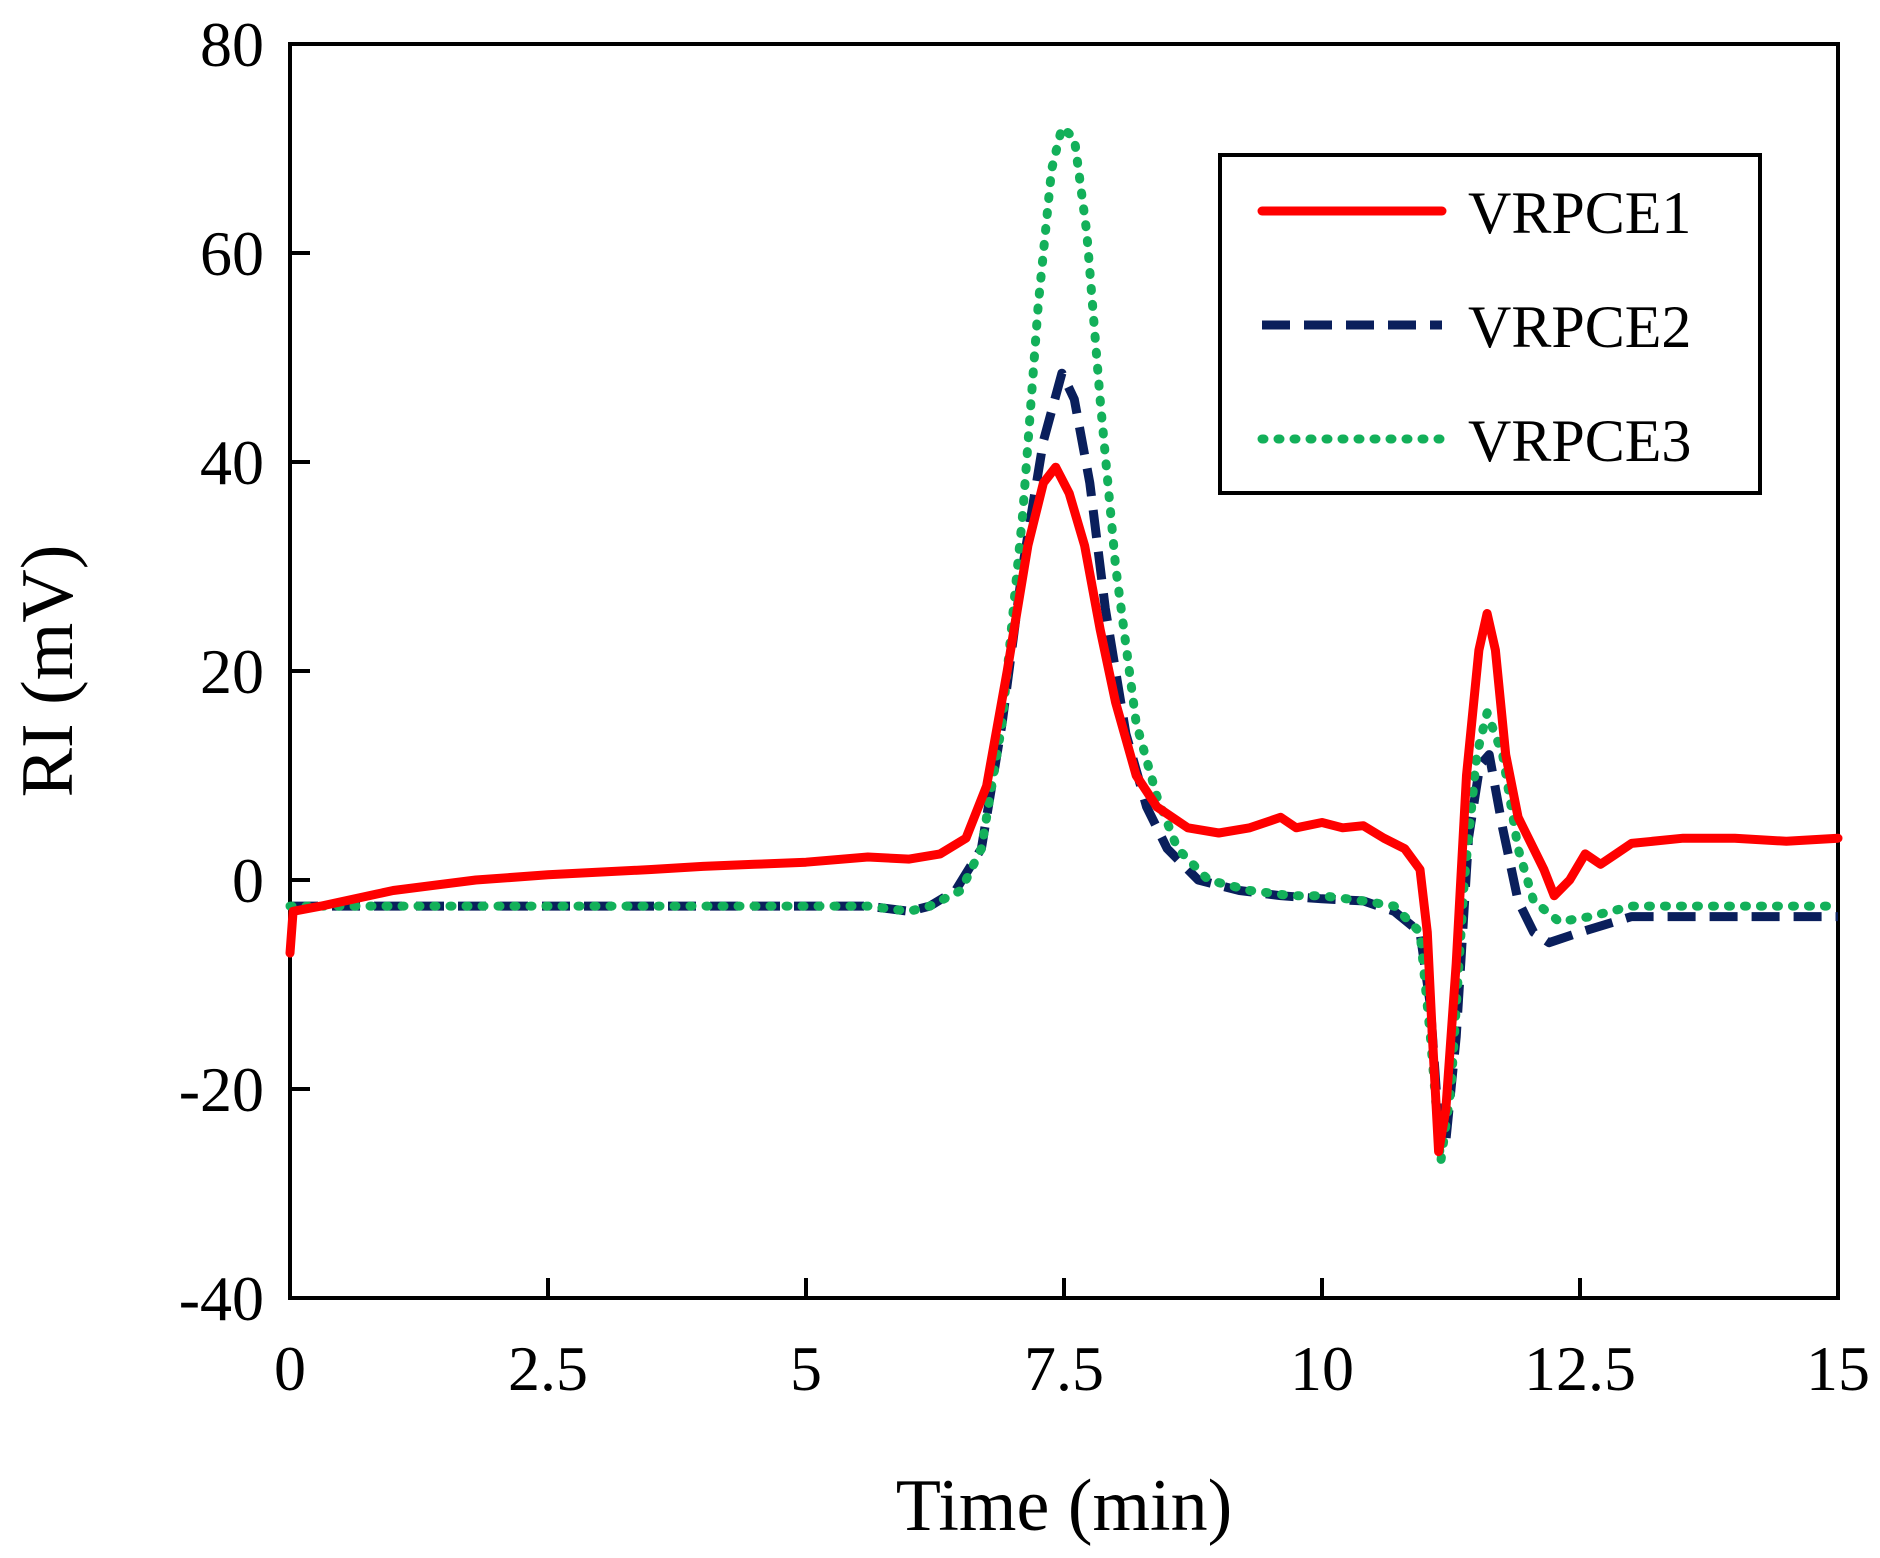  What do you see at coordinates (221, 1089) in the screenshot?
I see `y-tick-label: -20` at bounding box center [221, 1089].